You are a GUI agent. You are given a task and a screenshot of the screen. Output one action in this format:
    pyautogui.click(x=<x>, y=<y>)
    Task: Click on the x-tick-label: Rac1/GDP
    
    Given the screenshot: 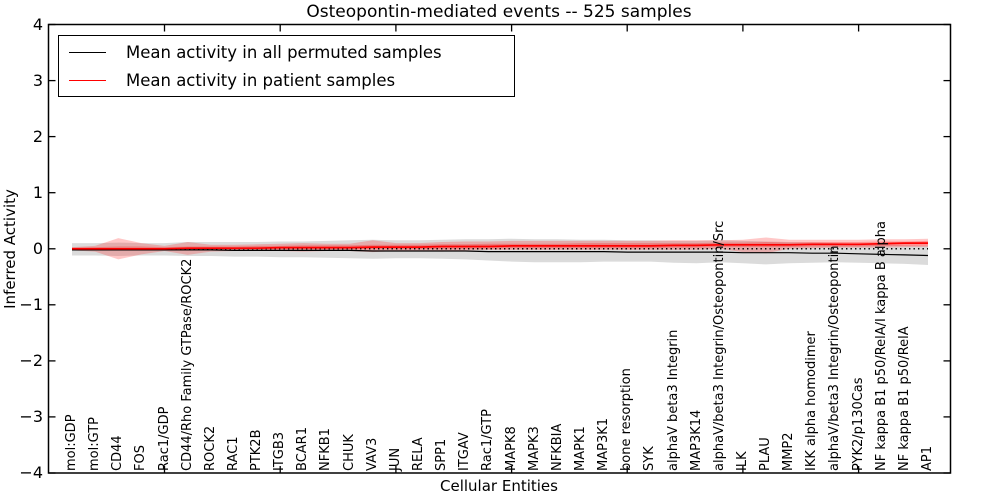 What is the action you would take?
    pyautogui.click(x=164, y=438)
    